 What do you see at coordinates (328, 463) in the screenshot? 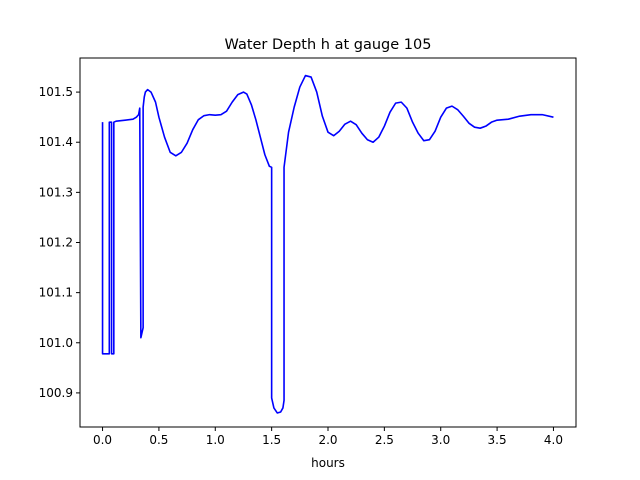
I see `x-axis-label: hours` at bounding box center [328, 463].